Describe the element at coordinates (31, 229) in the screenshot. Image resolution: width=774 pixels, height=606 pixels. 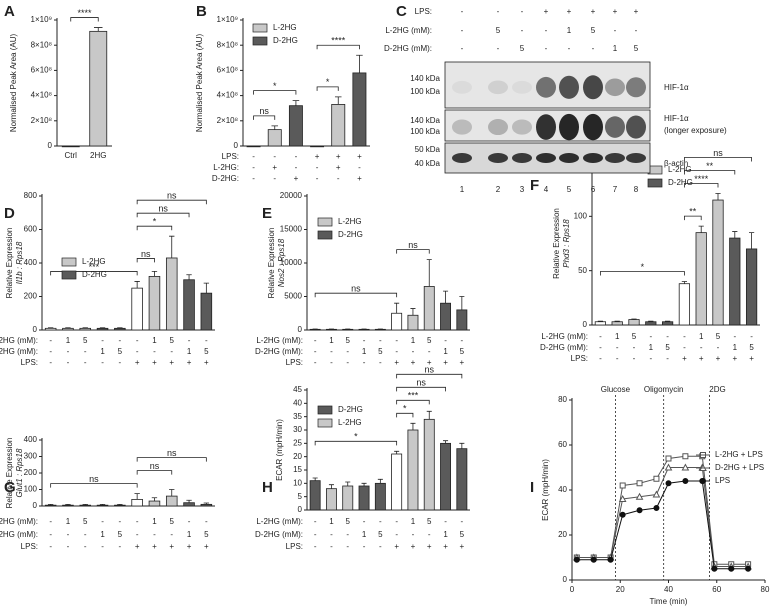
I see `y-tick-label: 600` at that location.